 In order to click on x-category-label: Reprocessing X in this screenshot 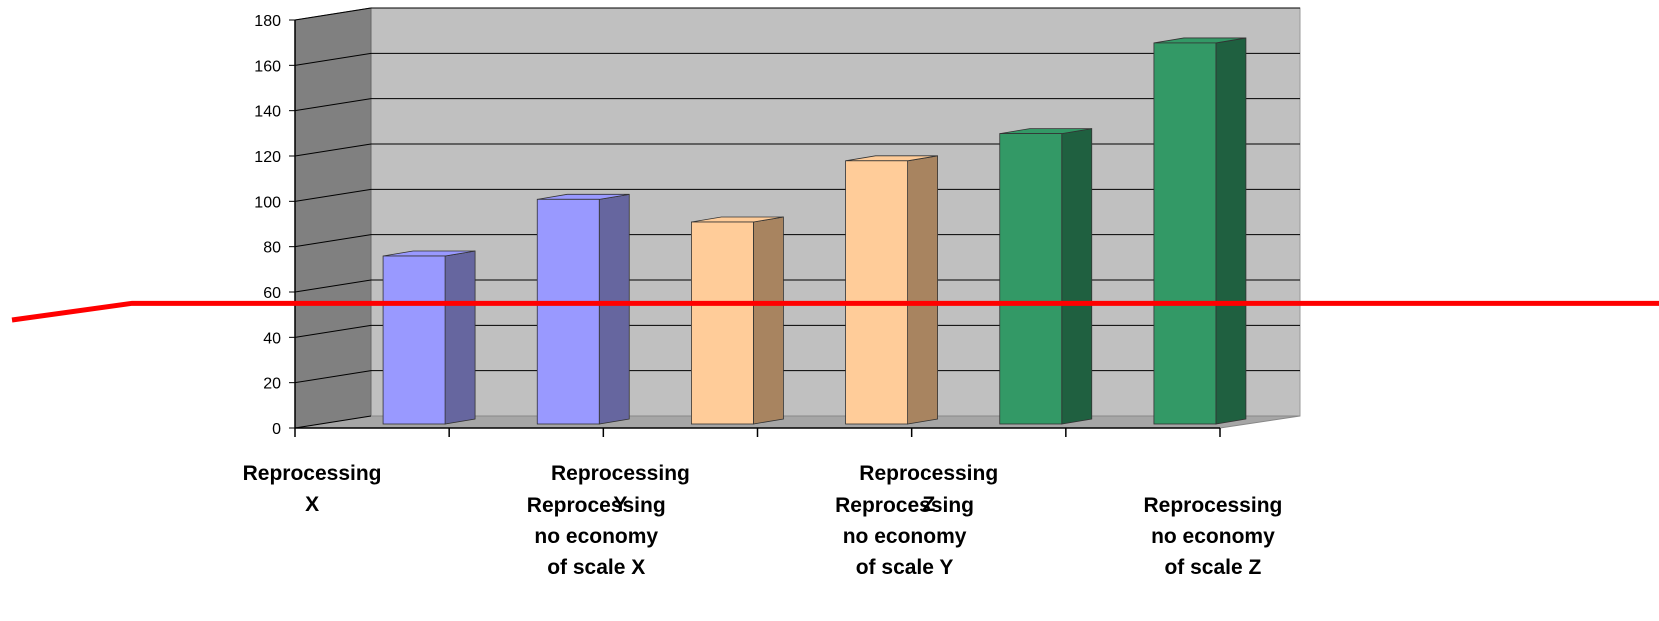, I will do `click(312, 489)`.